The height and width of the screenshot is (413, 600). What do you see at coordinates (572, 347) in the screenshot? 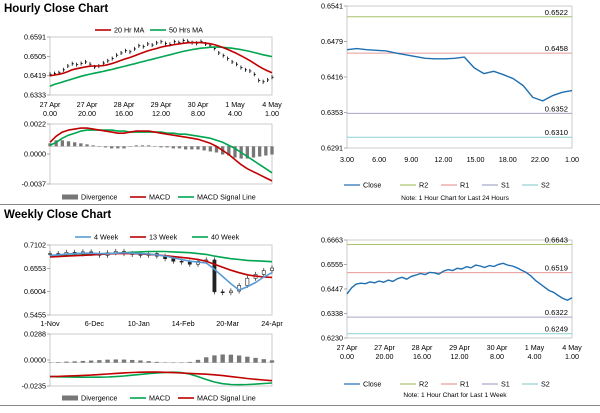
I see `weekly-close-x-tick-label: 4 May` at bounding box center [572, 347].